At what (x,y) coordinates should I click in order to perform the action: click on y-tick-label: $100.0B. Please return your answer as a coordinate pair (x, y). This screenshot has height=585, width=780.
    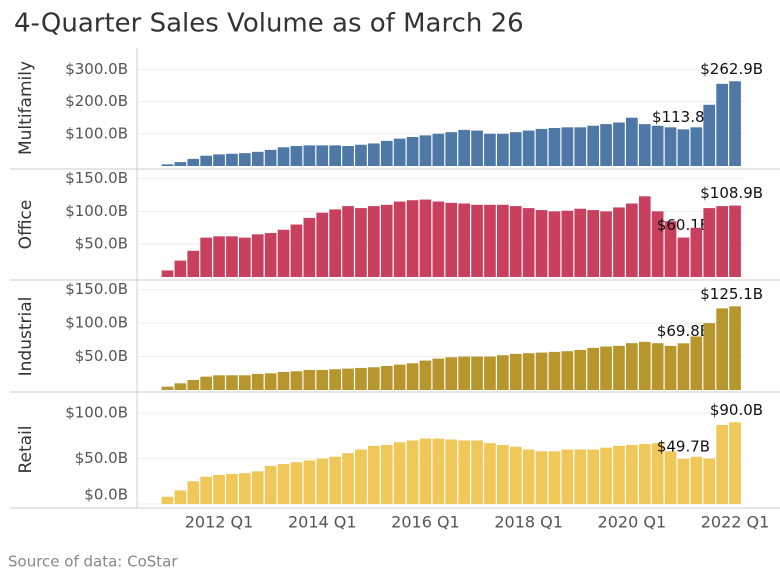
    Looking at the image, I should click on (96, 133).